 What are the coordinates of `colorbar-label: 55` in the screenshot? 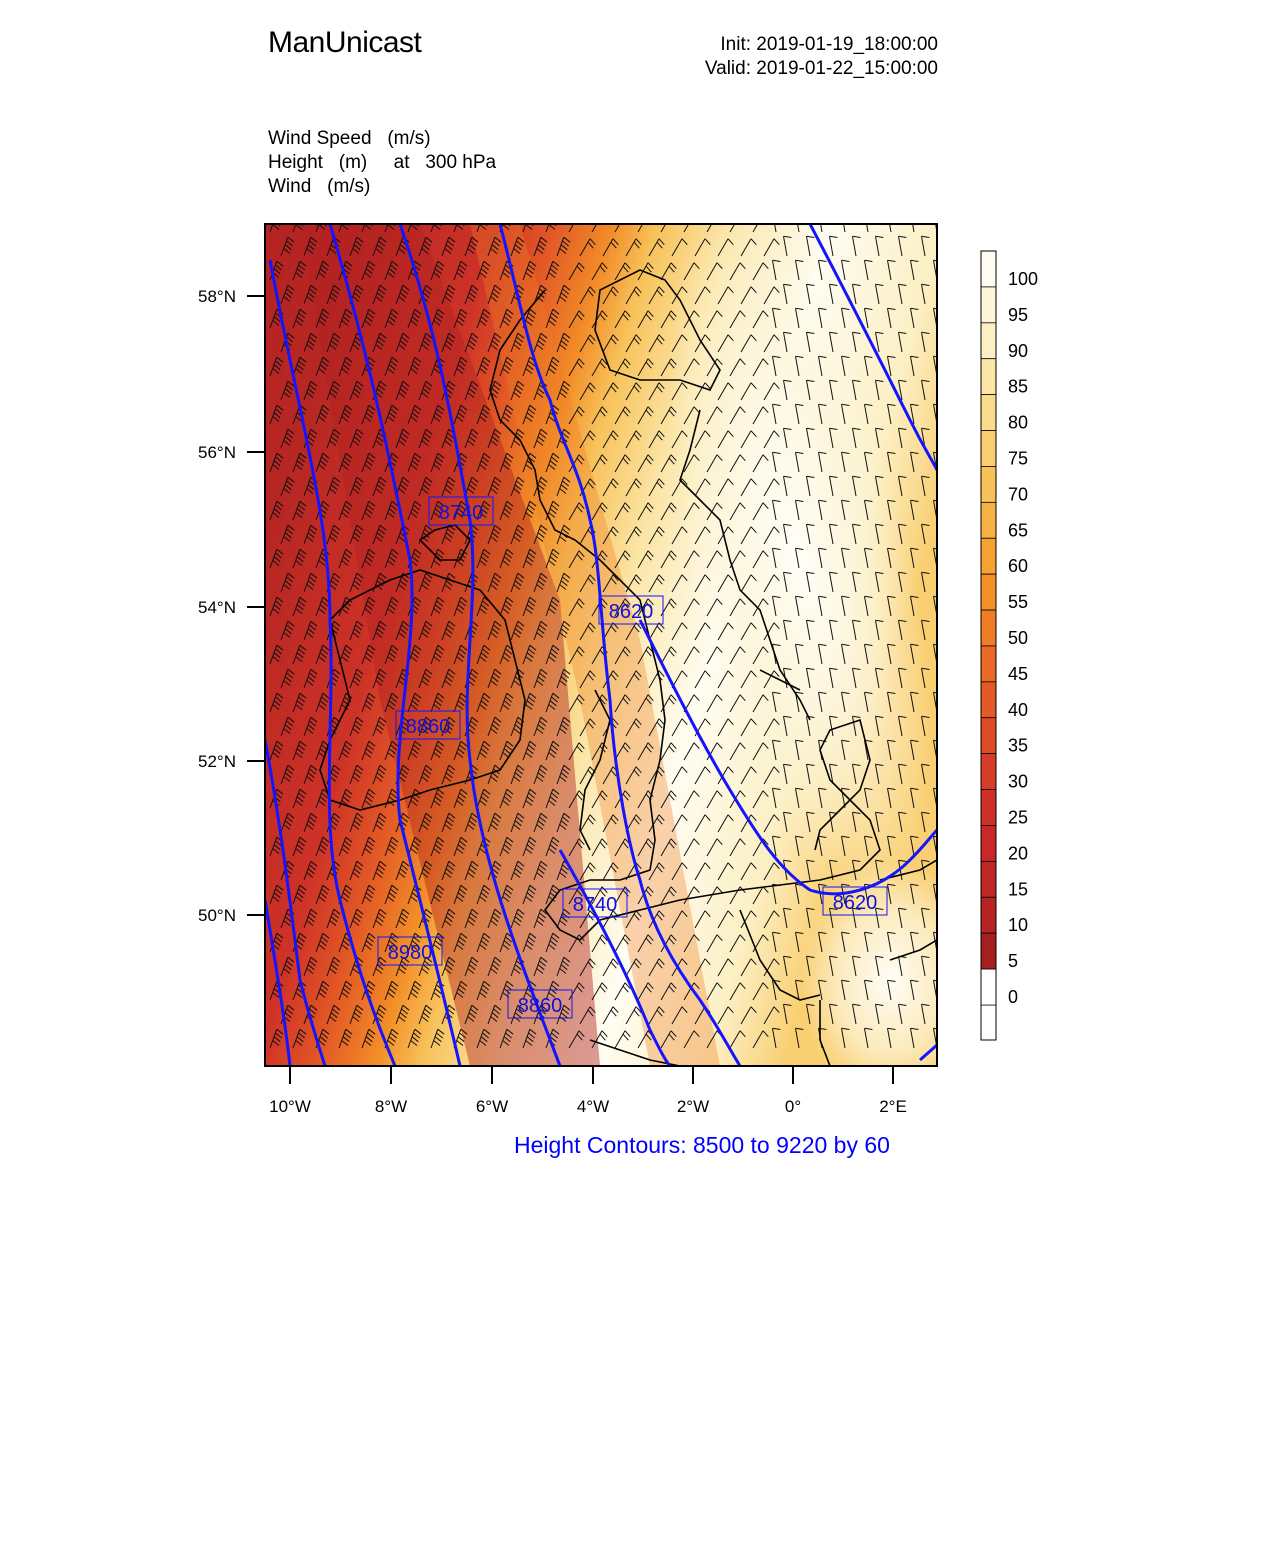 It's located at (1018, 602).